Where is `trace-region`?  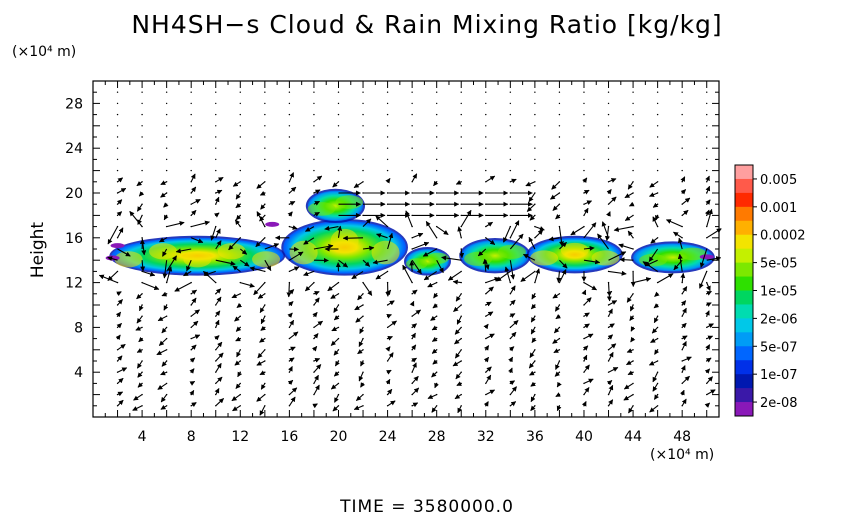
trace-region is located at coordinates (706, 257).